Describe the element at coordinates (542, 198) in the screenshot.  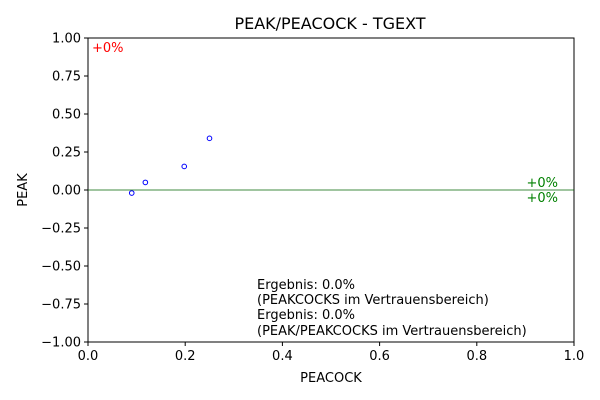
I see `right-lower-annotation: +0%` at that location.